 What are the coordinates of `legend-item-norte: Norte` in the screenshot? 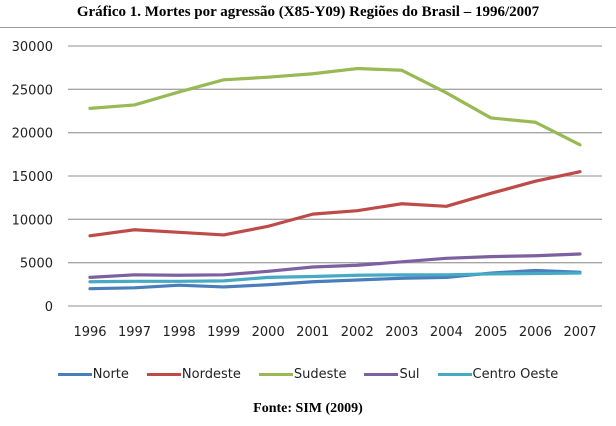 It's located at (93, 374).